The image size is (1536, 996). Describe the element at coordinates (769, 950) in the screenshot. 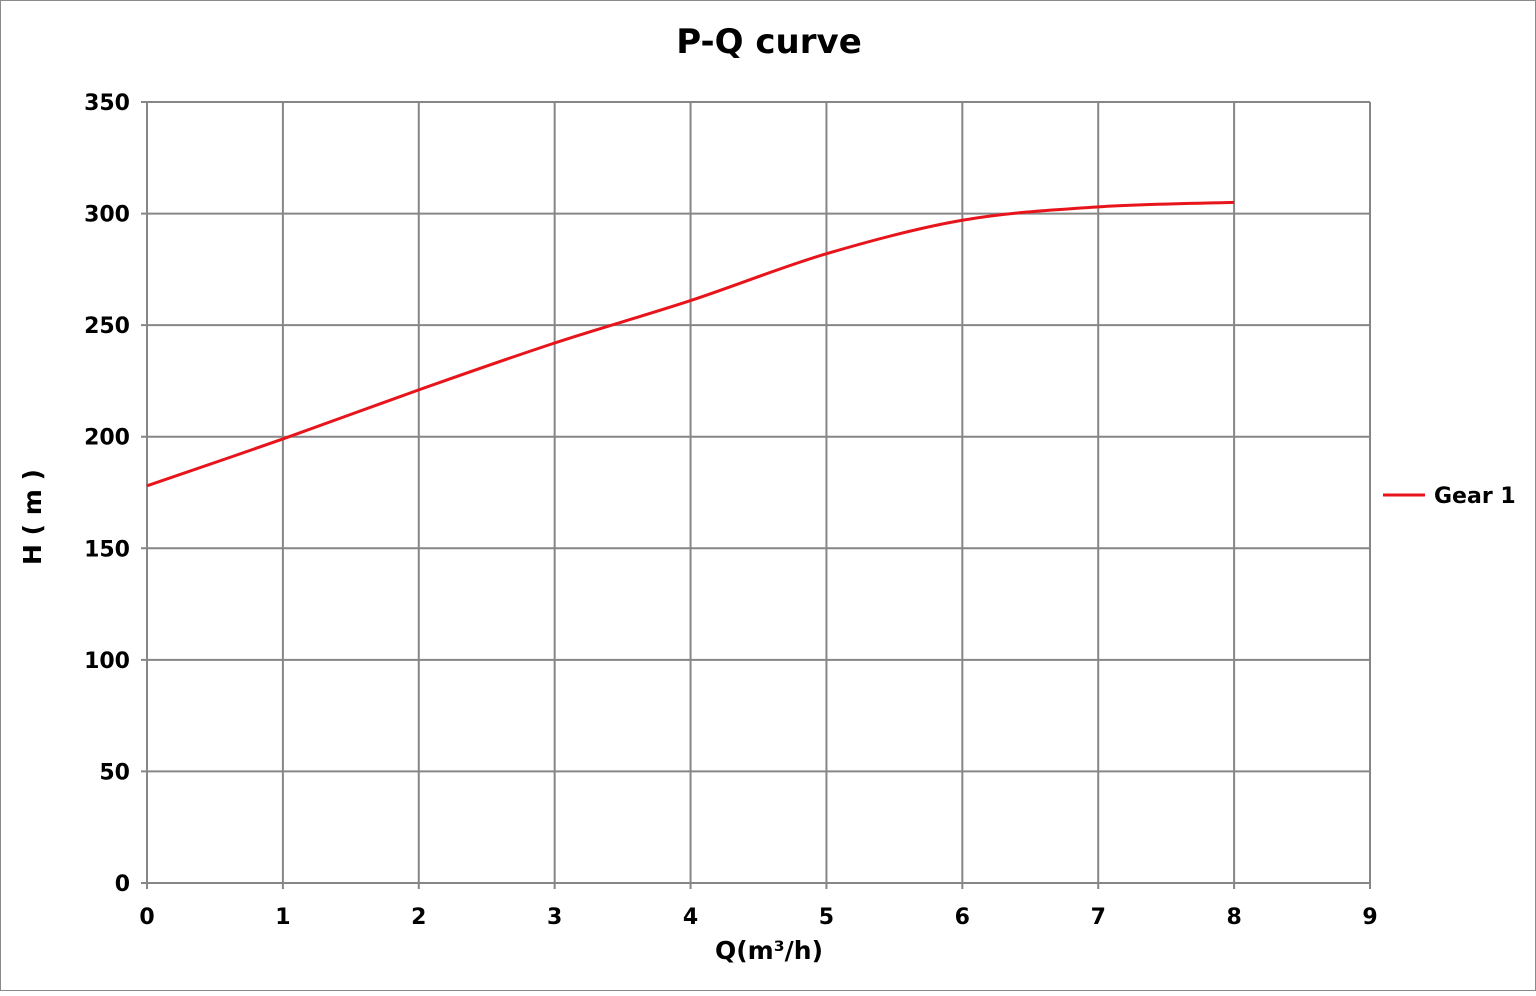

I see `x-axis-label: Q(m³/h)` at that location.